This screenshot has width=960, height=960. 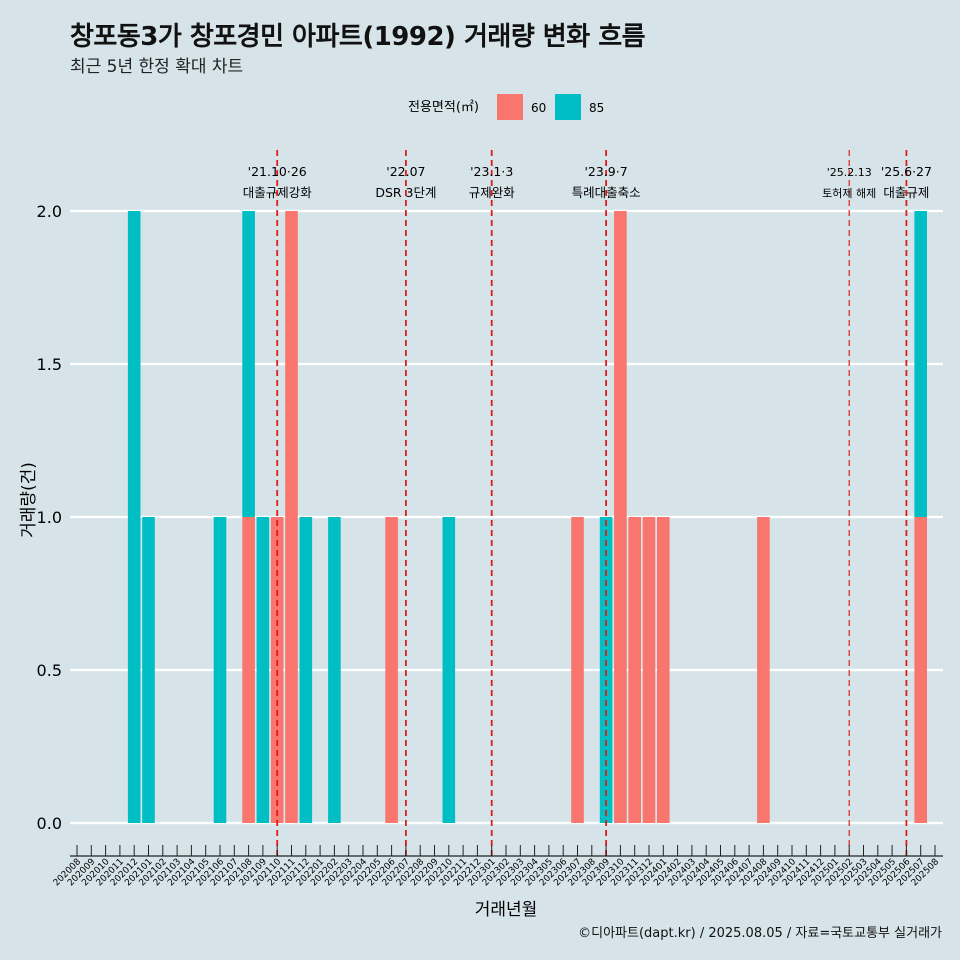 I want to click on event-label: 토허제 해제, so click(x=849, y=193).